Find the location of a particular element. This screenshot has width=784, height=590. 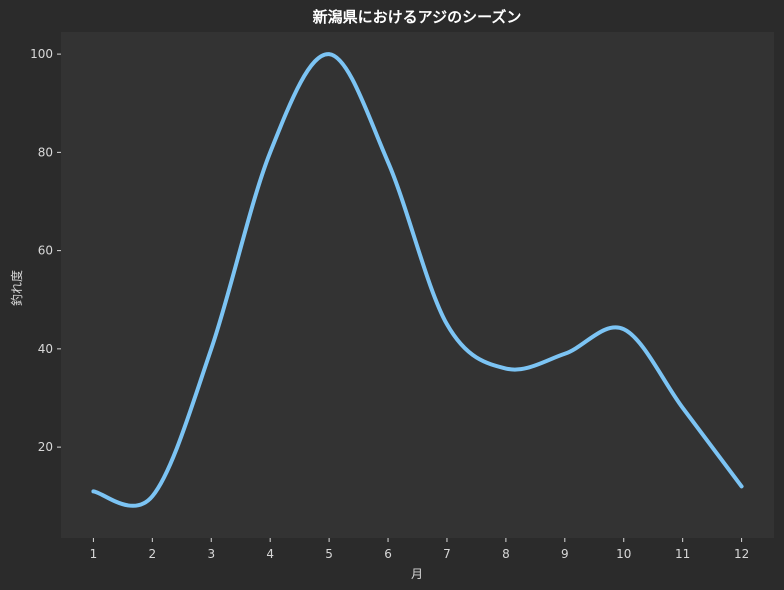

y-axis-ticks: 20 40 60 80 100 is located at coordinates (45, 250).